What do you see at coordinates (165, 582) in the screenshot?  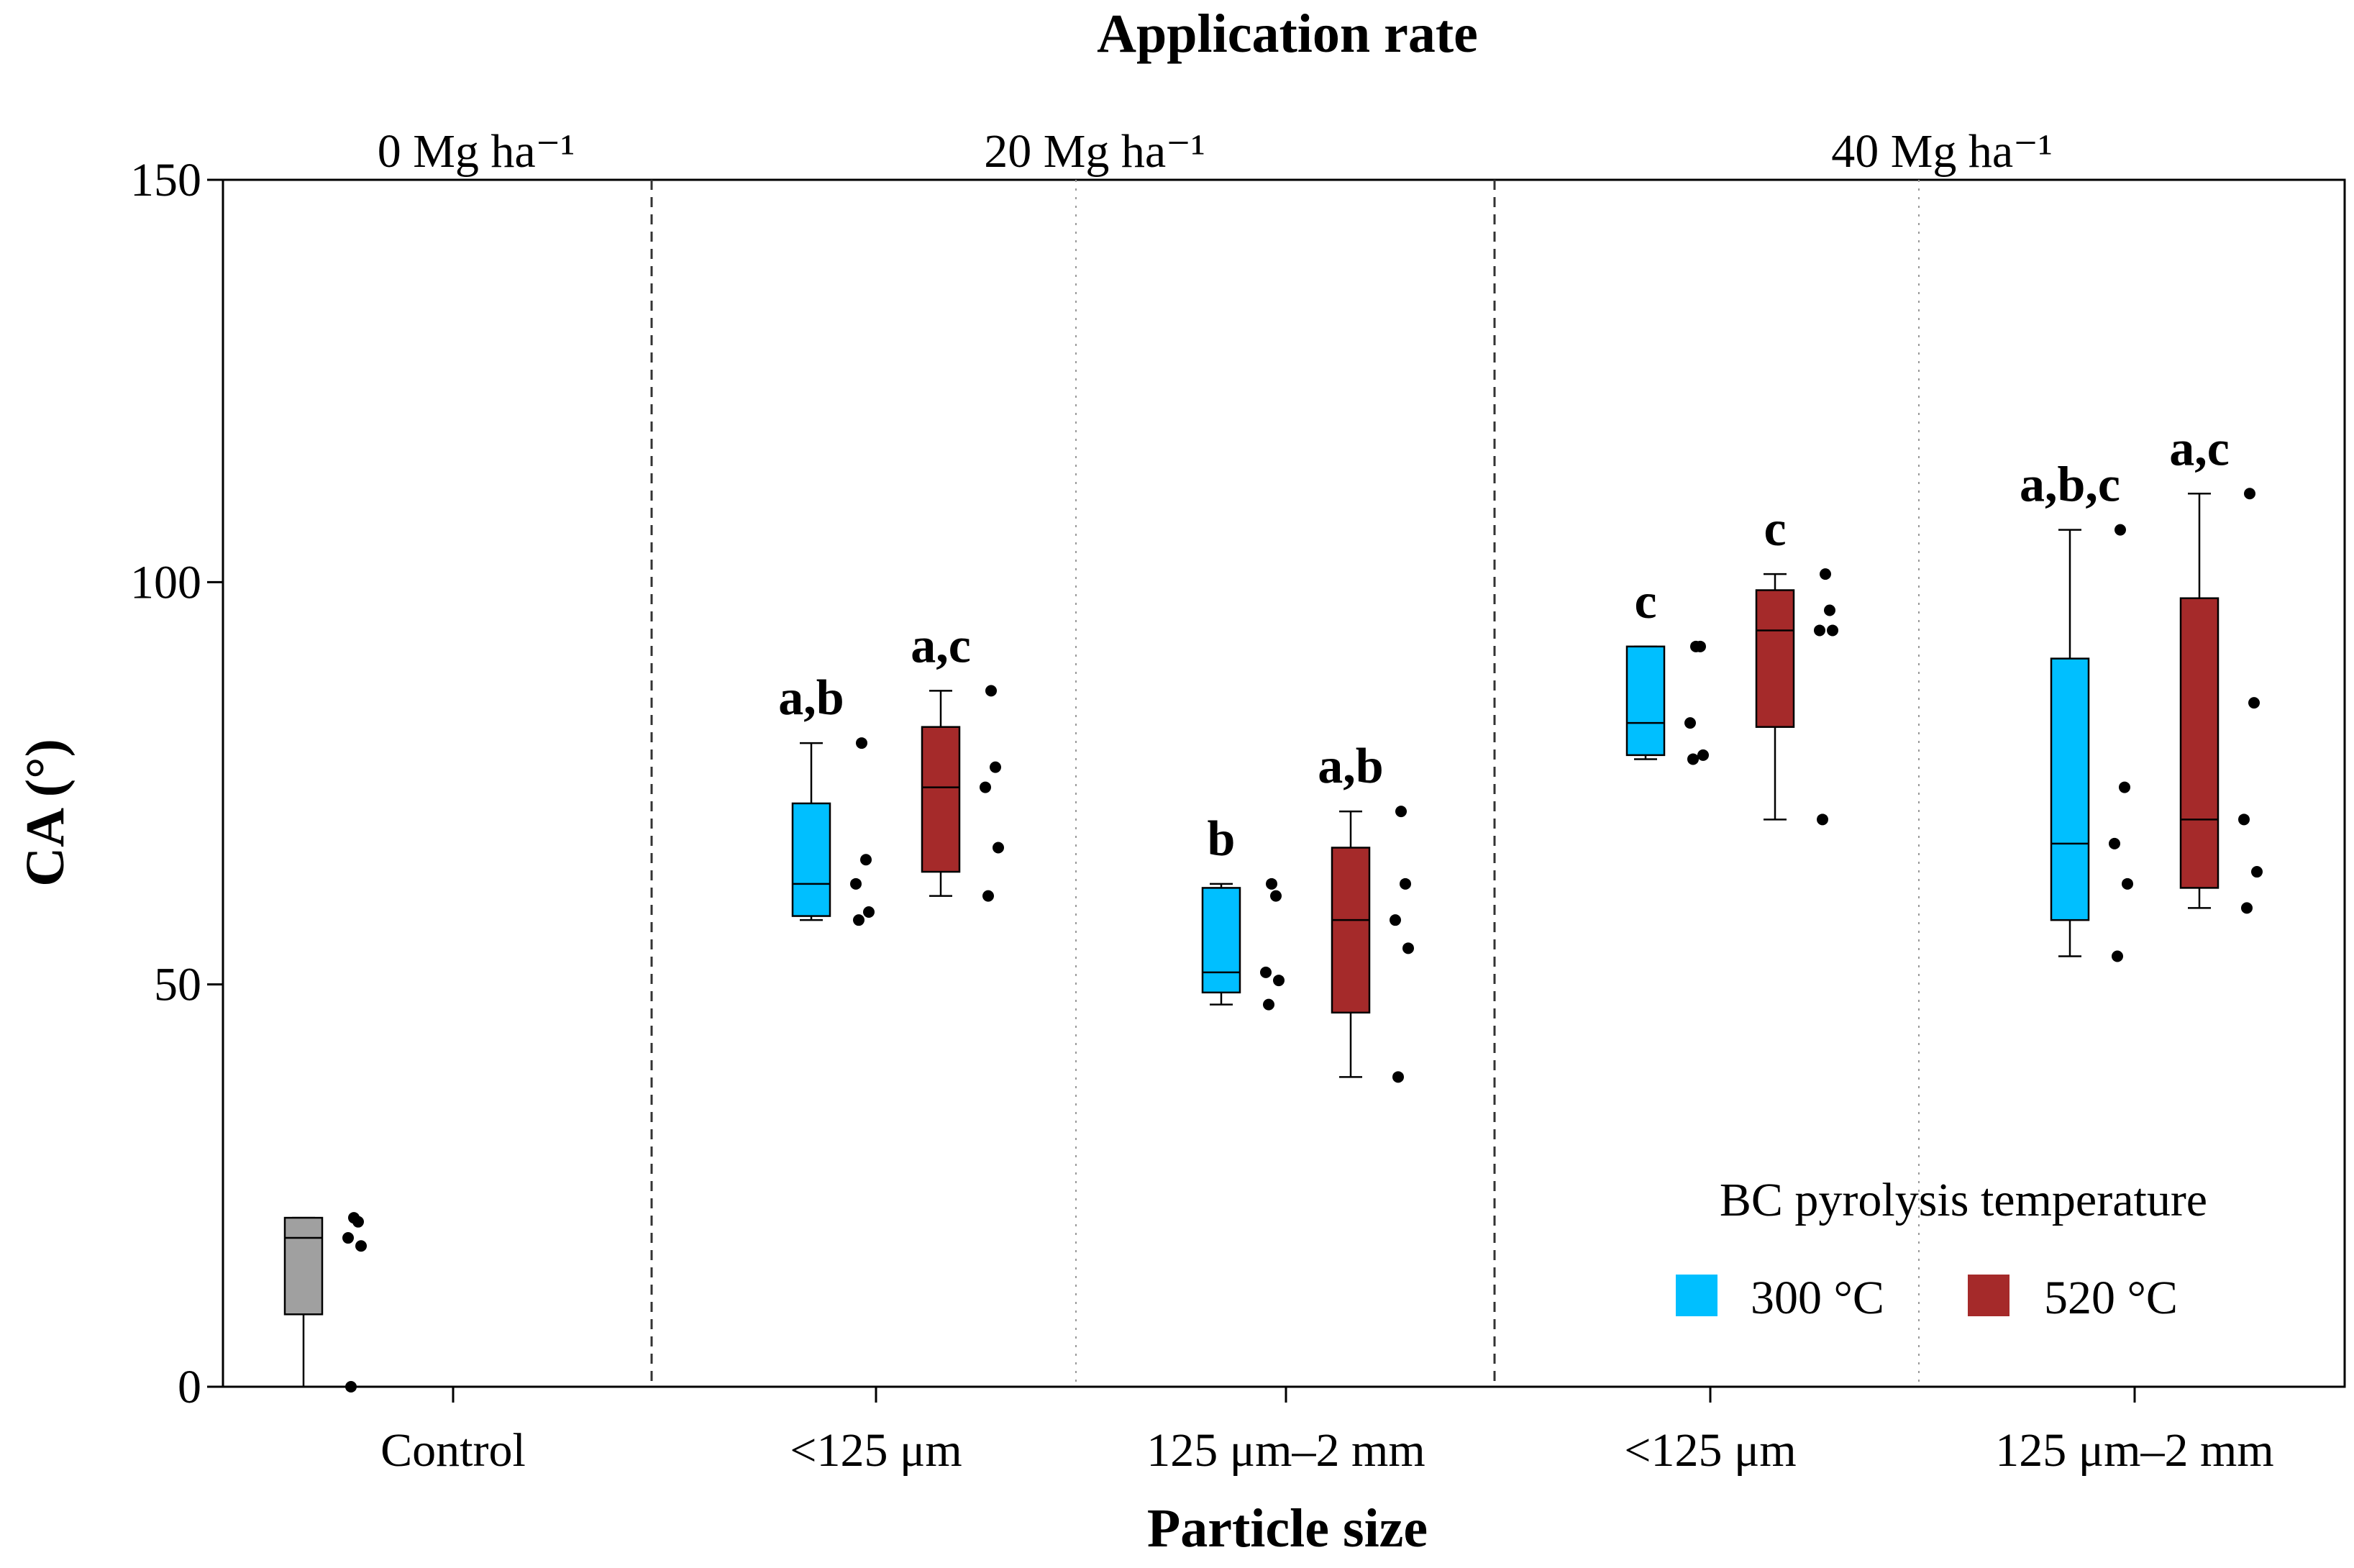 I see `y-tick-label: 100` at bounding box center [165, 582].